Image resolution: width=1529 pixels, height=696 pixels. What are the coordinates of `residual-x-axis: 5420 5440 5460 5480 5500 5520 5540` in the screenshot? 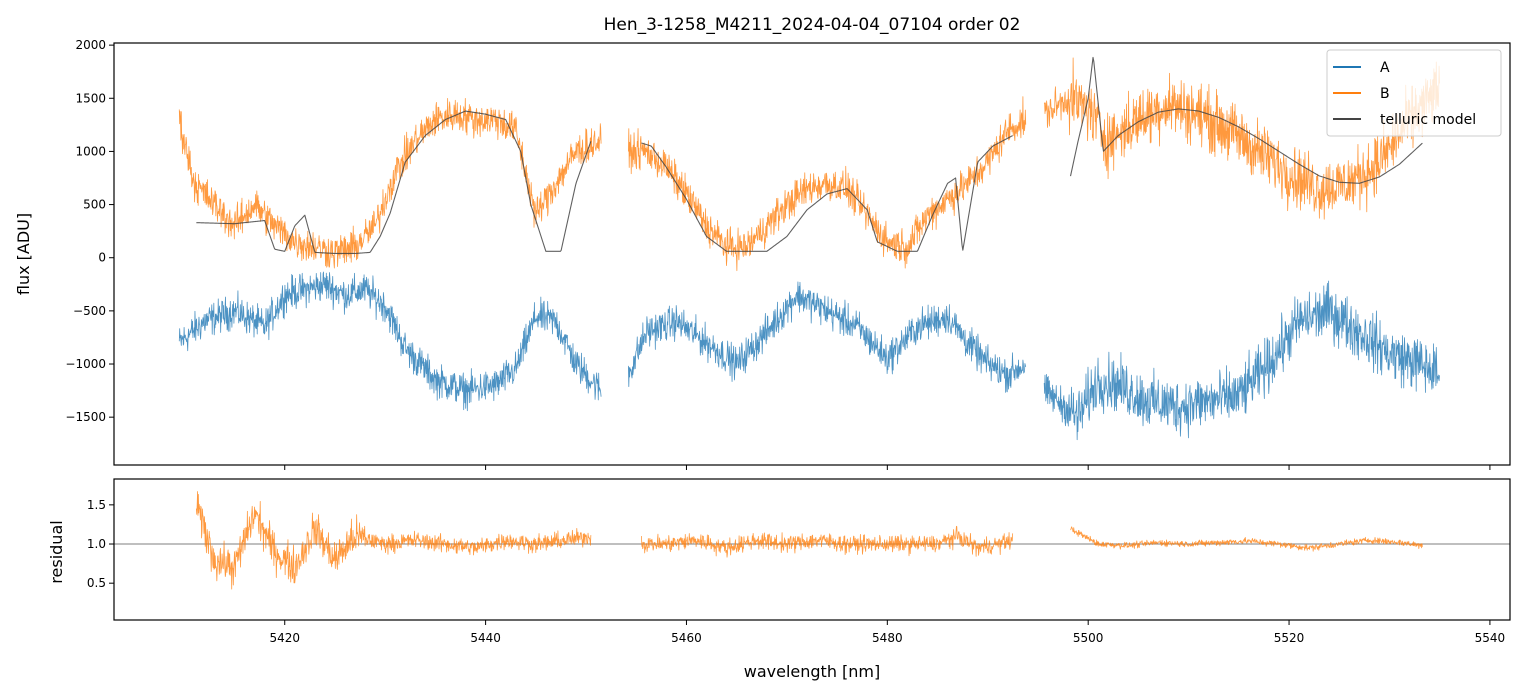 It's located at (887, 632).